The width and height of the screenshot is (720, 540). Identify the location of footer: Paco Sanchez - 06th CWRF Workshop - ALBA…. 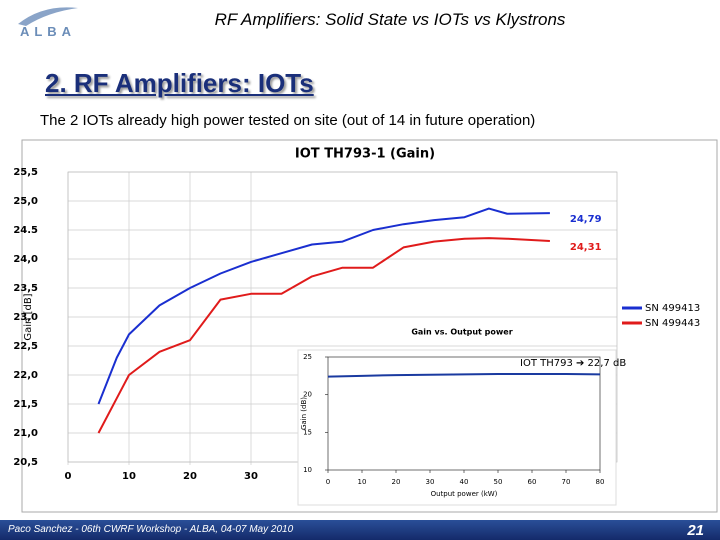
(151, 529).